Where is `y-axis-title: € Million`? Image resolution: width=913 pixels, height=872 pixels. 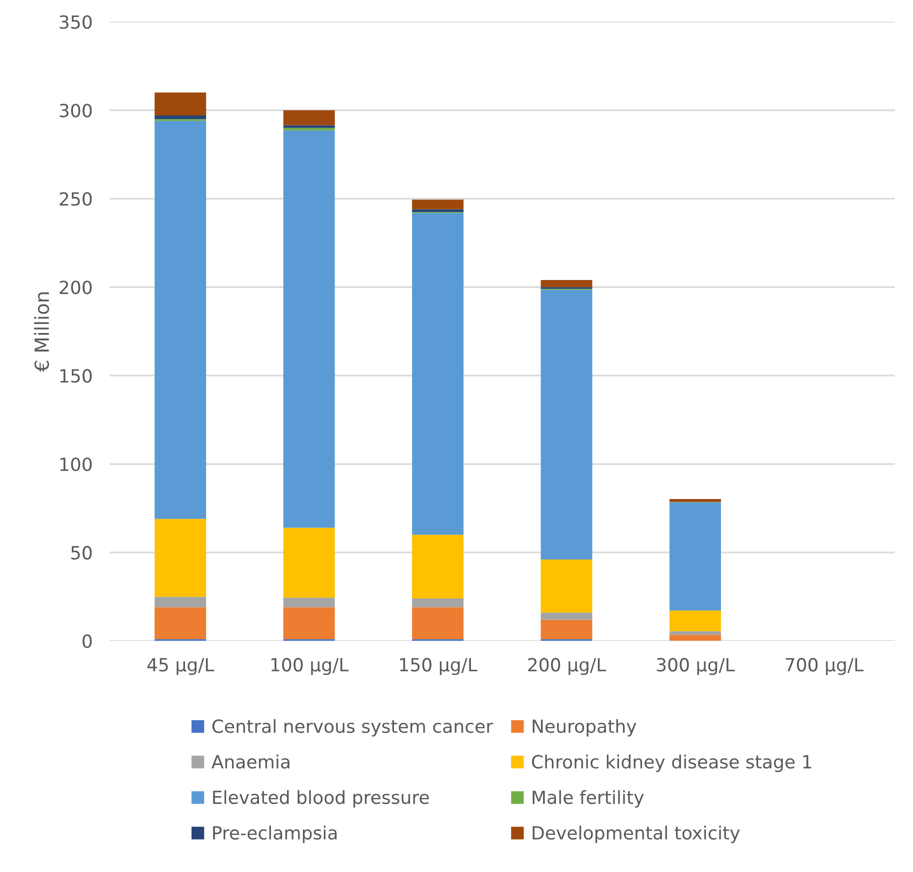 y-axis-title: € Million is located at coordinates (42, 332).